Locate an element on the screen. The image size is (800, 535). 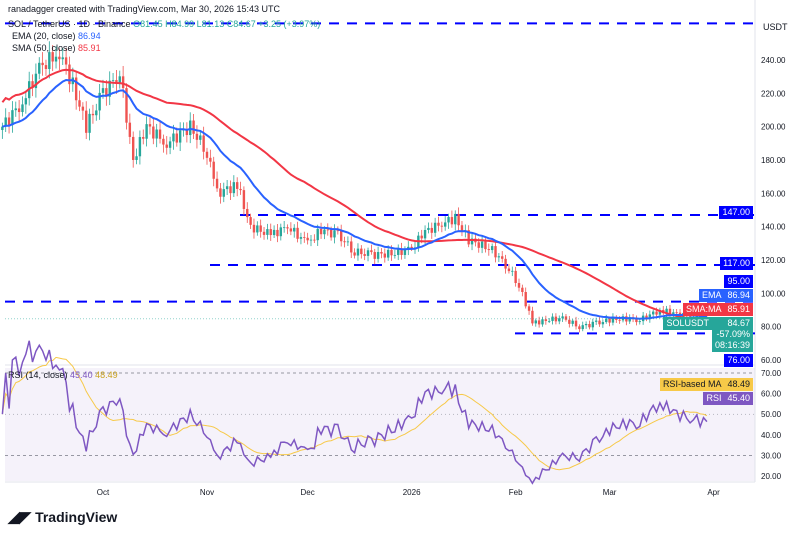
tradingview-logo-icon: ◢◤ is located at coordinates (20, 517).